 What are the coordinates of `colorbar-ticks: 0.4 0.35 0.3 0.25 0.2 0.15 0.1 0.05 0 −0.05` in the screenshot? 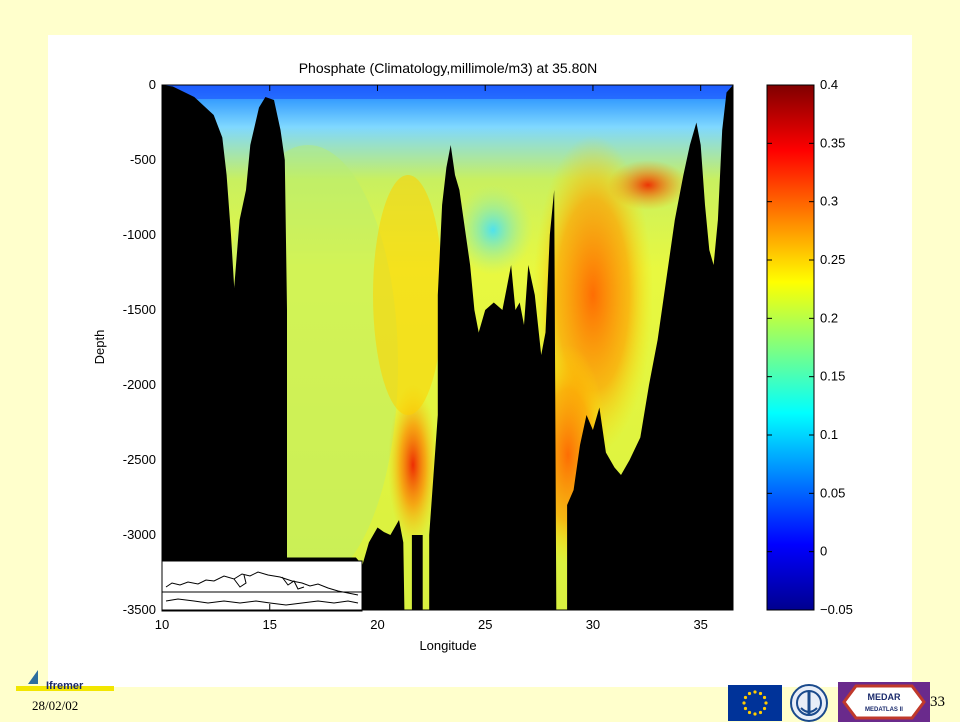 It's located at (810, 347).